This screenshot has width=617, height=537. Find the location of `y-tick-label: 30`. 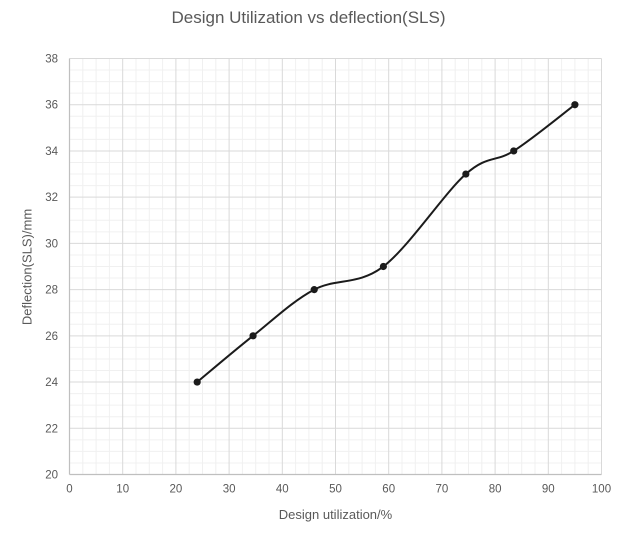

y-tick-label: 30 is located at coordinates (51, 244).